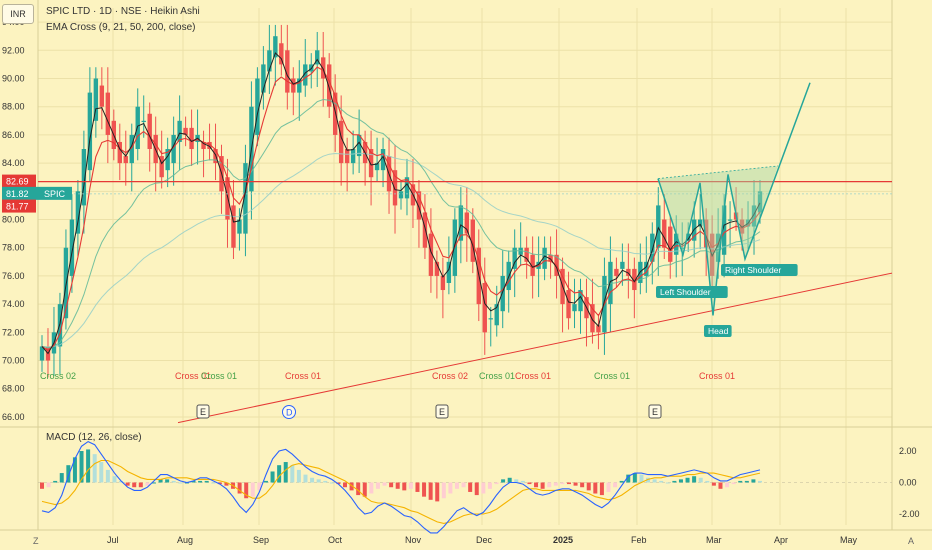 This screenshot has height=550, width=932. Describe the element at coordinates (123, 11) in the screenshot. I see `symbol-legend: SPIC LTD · 1D · NSE · Heikin Ashi` at that location.